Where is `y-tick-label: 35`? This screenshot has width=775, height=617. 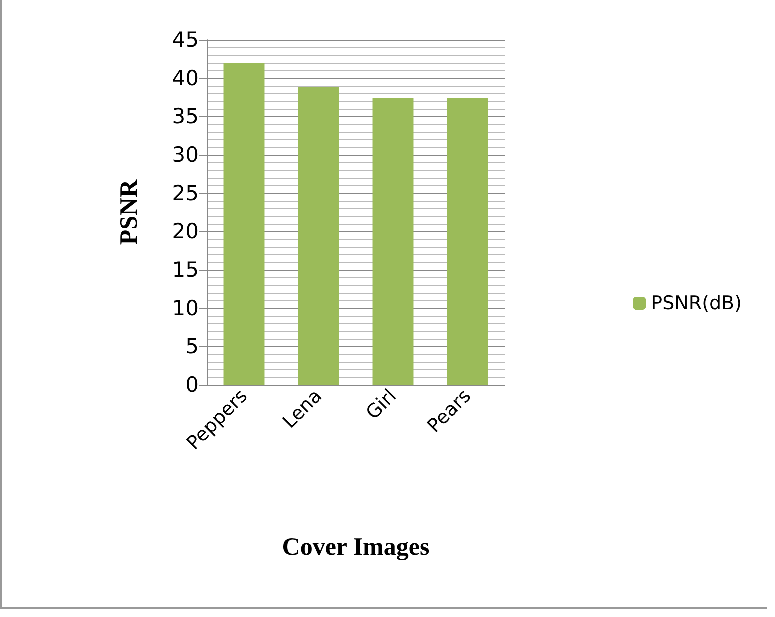 y-tick-label: 35 is located at coordinates (185, 116).